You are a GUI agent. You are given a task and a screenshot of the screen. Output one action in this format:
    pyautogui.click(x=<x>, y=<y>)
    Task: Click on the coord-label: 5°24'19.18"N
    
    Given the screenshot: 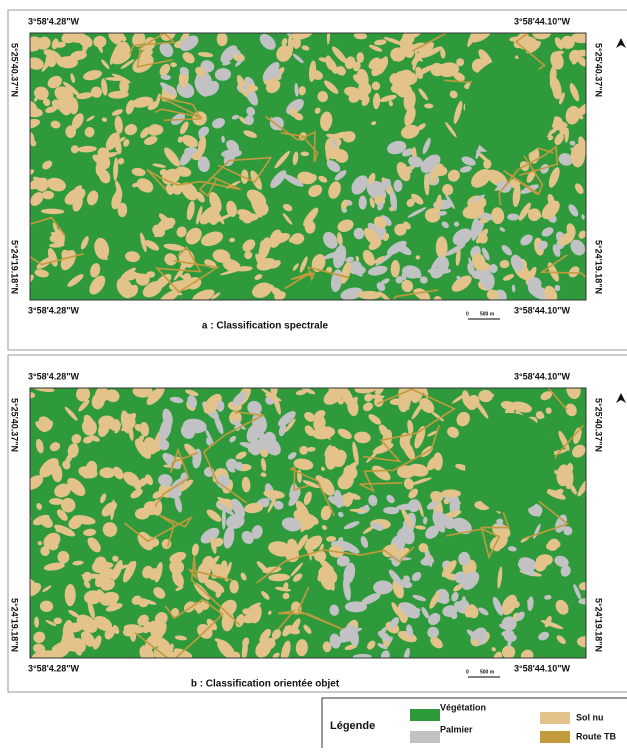 What is the action you would take?
    pyautogui.click(x=599, y=625)
    